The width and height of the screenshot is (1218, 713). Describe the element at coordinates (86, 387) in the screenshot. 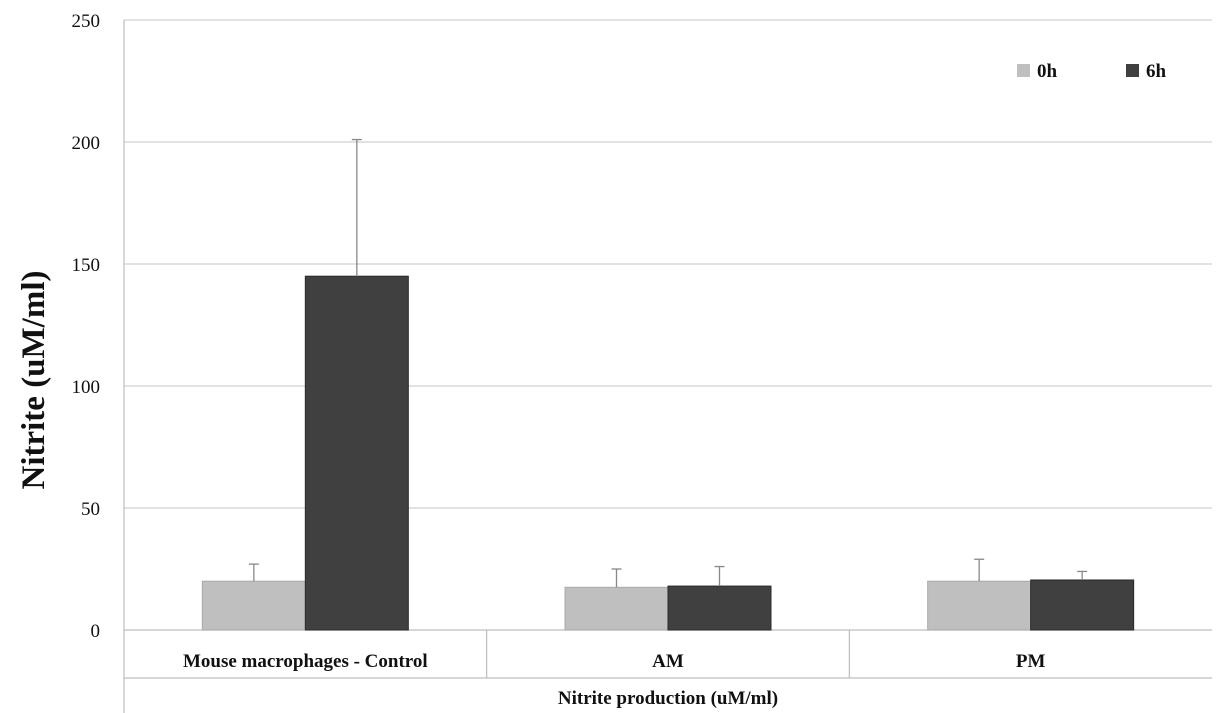

I see `y-tick-label: 100` at that location.